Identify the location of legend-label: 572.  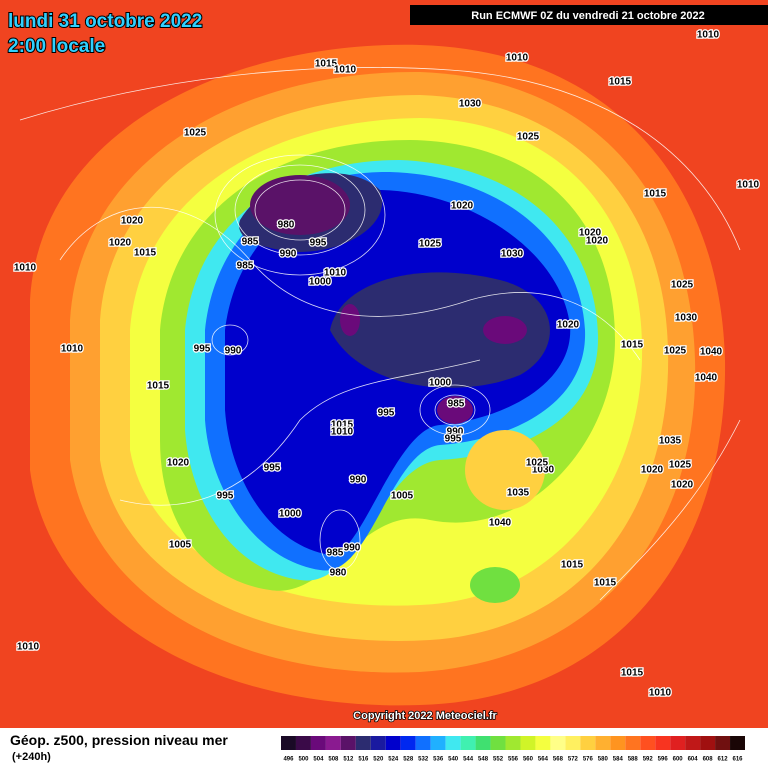
(573, 760).